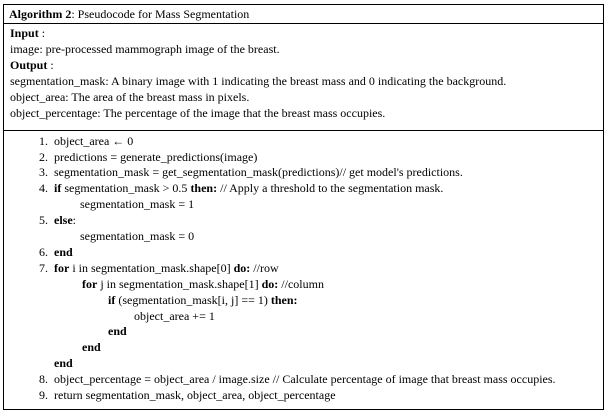 The width and height of the screenshot is (608, 414). What do you see at coordinates (174, 316) in the screenshot?
I see `code-line-7-increment: object_area += 1` at bounding box center [174, 316].